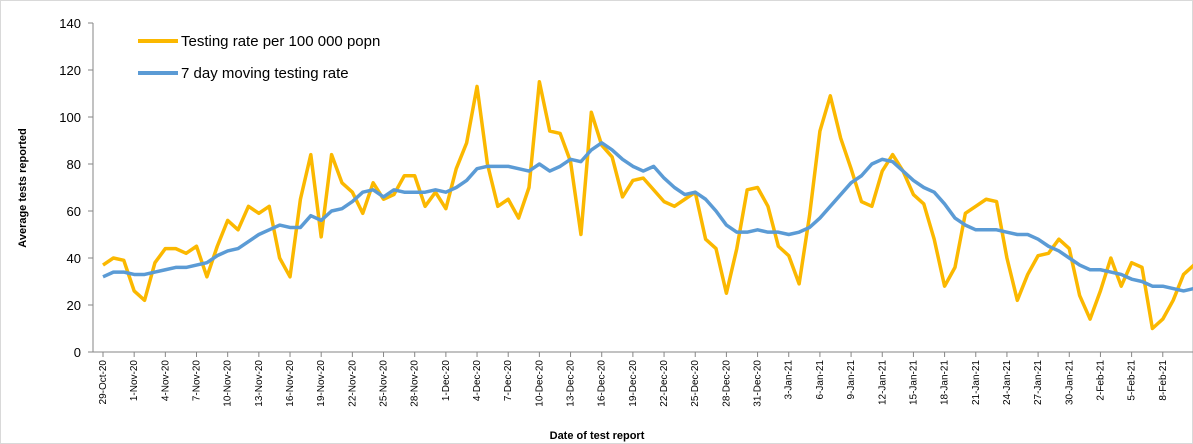  Describe the element at coordinates (602, 383) in the screenshot. I see `x-tick-label: 16-Dec-20` at that location.